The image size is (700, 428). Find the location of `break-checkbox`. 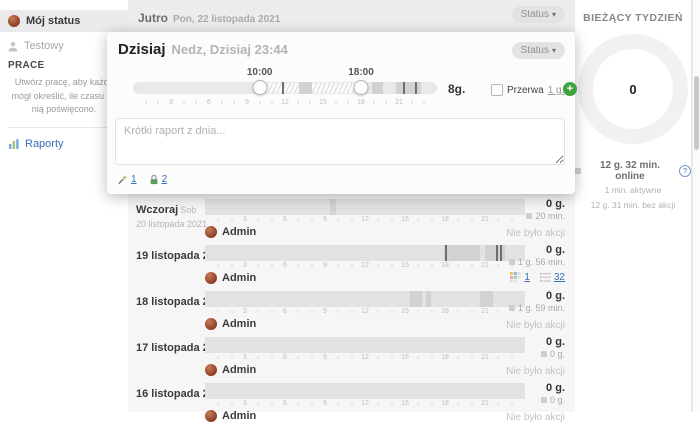

break-checkbox is located at coordinates (497, 90).